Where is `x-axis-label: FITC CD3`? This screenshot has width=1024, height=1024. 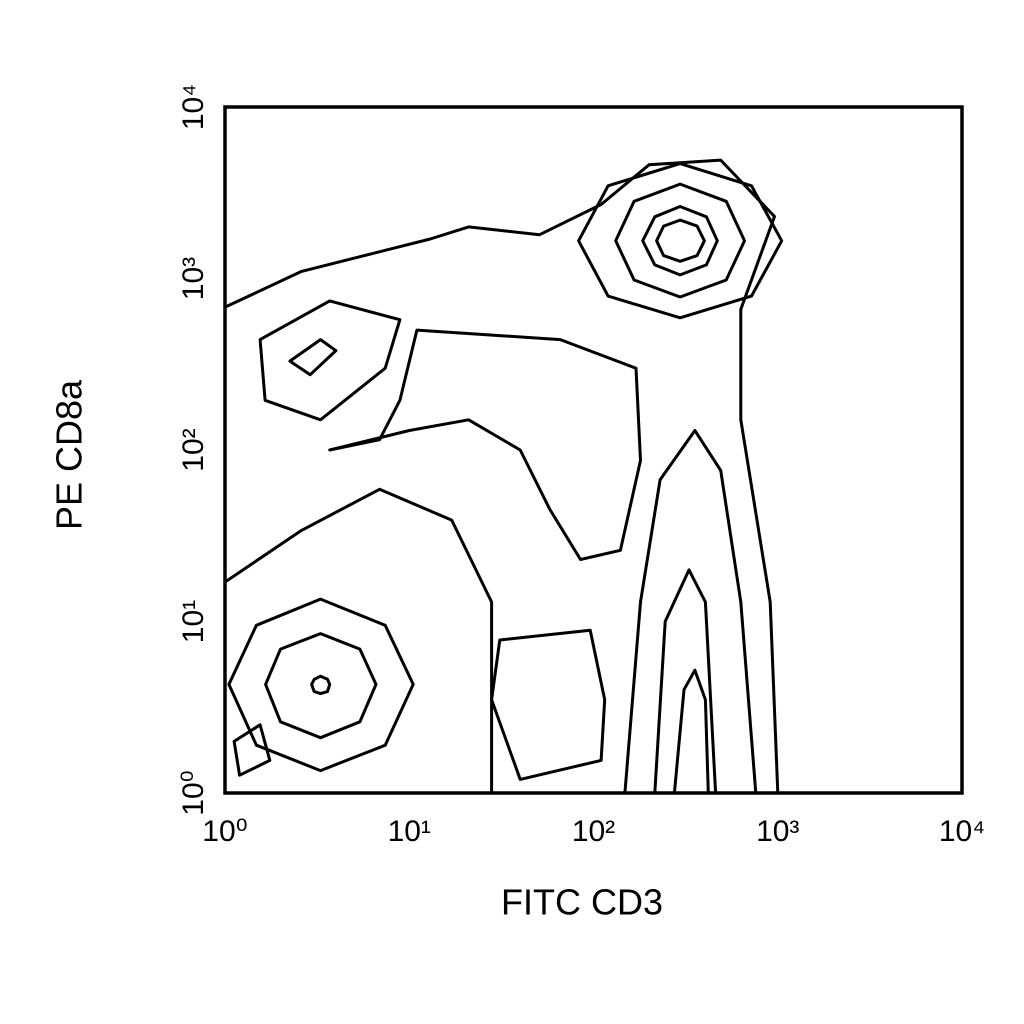
x-axis-label: FITC CD3 is located at coordinates (582, 902).